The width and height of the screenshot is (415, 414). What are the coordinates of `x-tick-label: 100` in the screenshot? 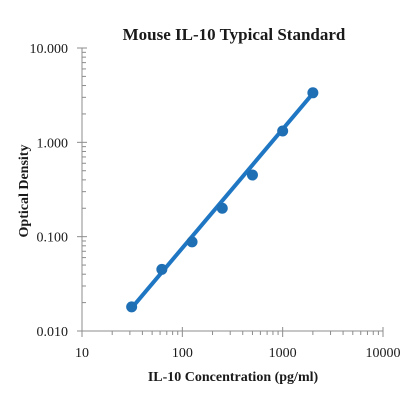 It's located at (182, 353).